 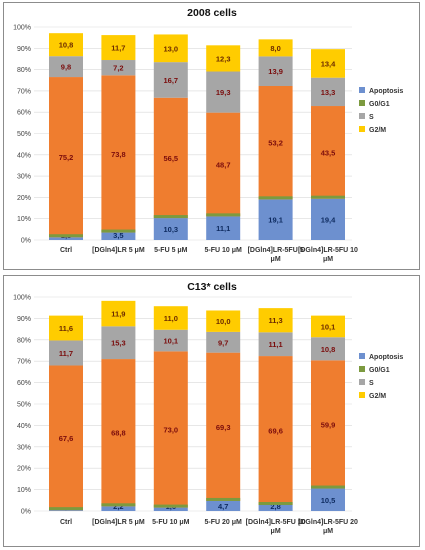 What do you see at coordinates (24, 383) in the screenshot?
I see `y-tick-label: 60%` at bounding box center [24, 383].